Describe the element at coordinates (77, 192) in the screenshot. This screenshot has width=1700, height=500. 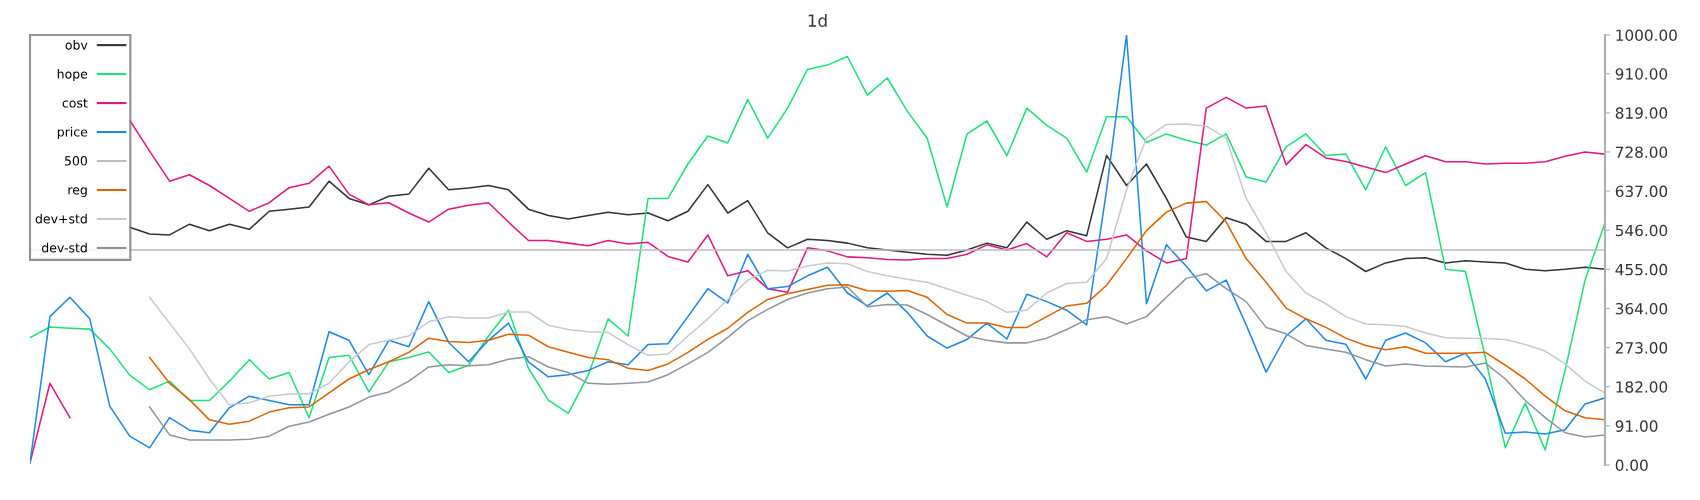
I see `legend-label: reg` at that location.